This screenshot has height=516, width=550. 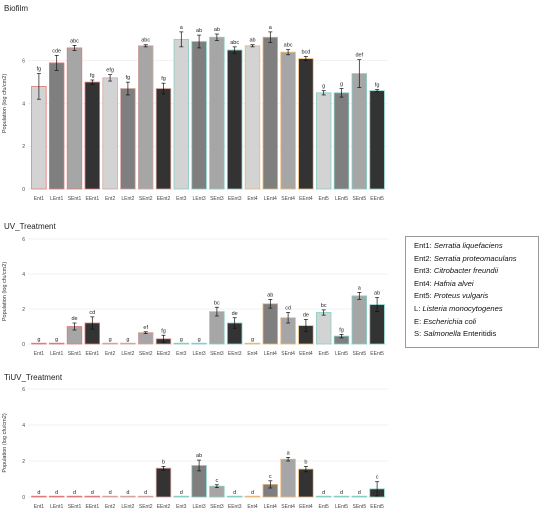 What do you see at coordinates (146, 354) in the screenshot?
I see `panel-2-xtick-label-SEnt2: SEnt2` at bounding box center [146, 354].